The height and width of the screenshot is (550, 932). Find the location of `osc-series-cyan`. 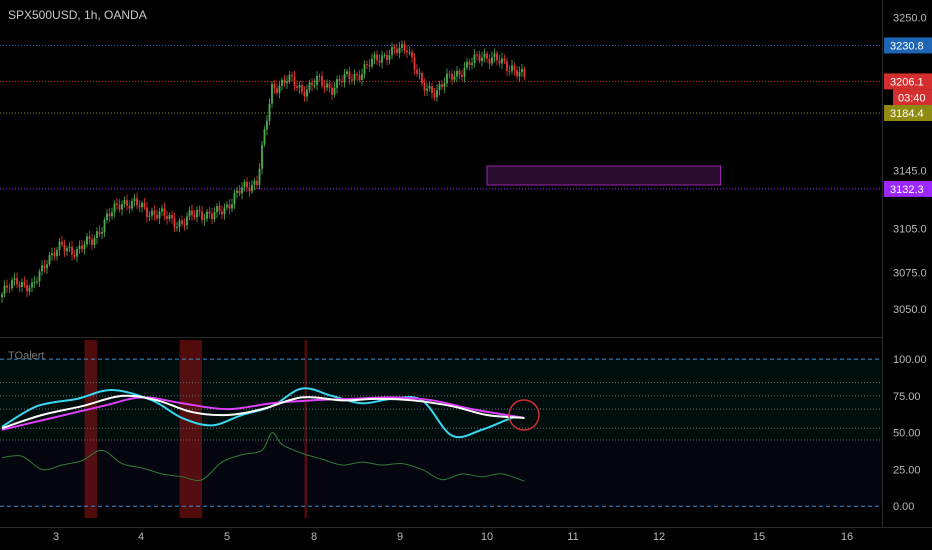

osc-series-cyan is located at coordinates (263, 413).